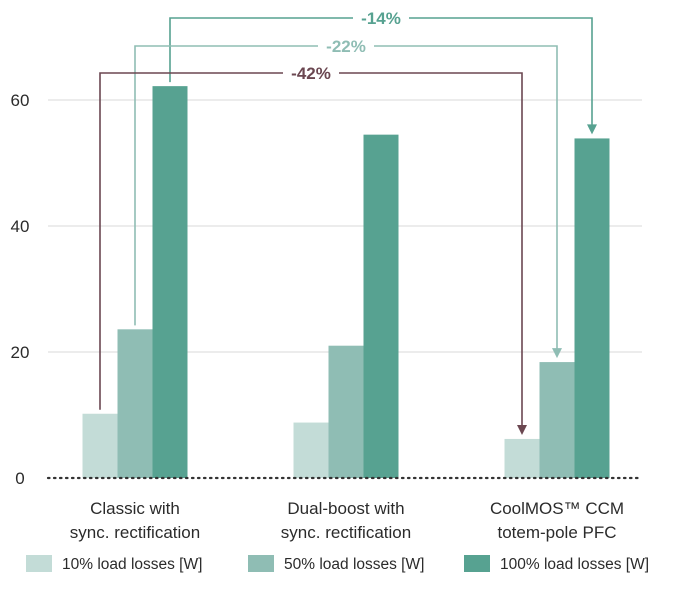 This screenshot has width=690, height=589. I want to click on annotation-label: -14%, so click(381, 18).